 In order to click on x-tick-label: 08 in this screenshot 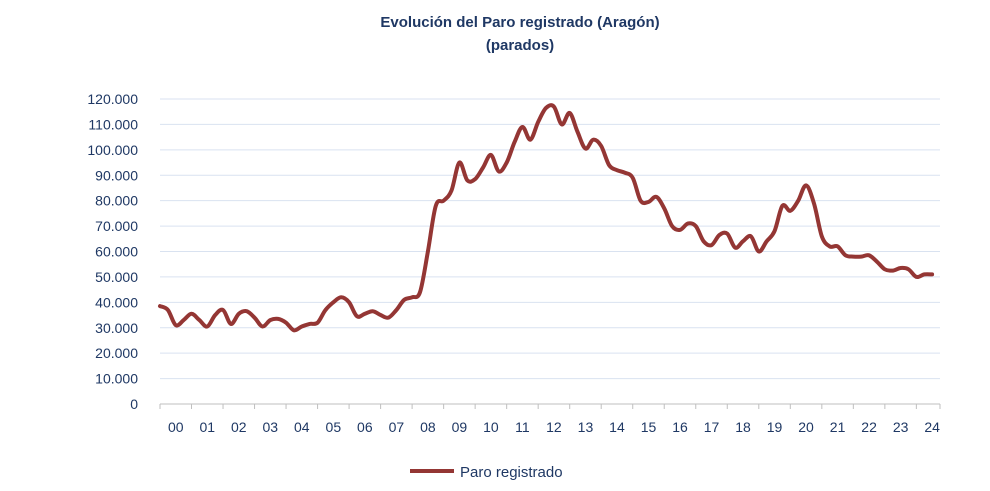, I will do `click(428, 427)`.